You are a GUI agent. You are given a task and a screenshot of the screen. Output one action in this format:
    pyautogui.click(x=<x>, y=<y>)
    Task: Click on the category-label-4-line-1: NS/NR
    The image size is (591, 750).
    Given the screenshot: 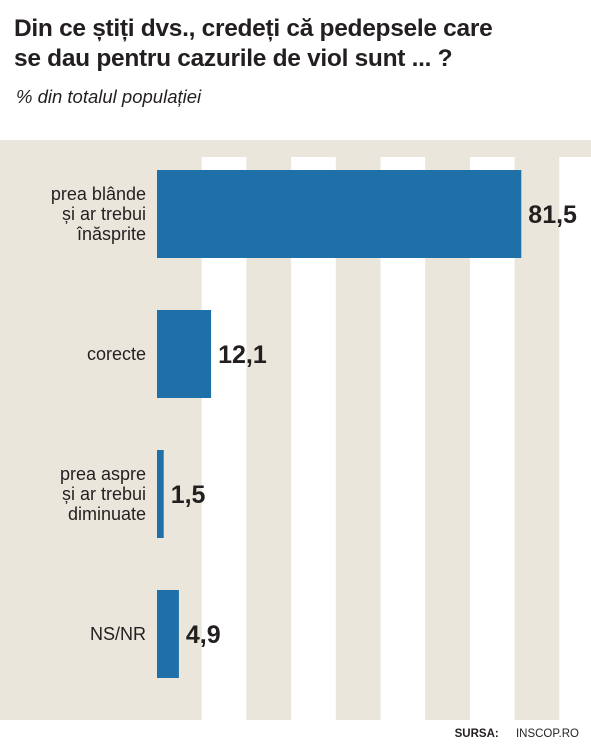 What is the action you would take?
    pyautogui.click(x=118, y=634)
    